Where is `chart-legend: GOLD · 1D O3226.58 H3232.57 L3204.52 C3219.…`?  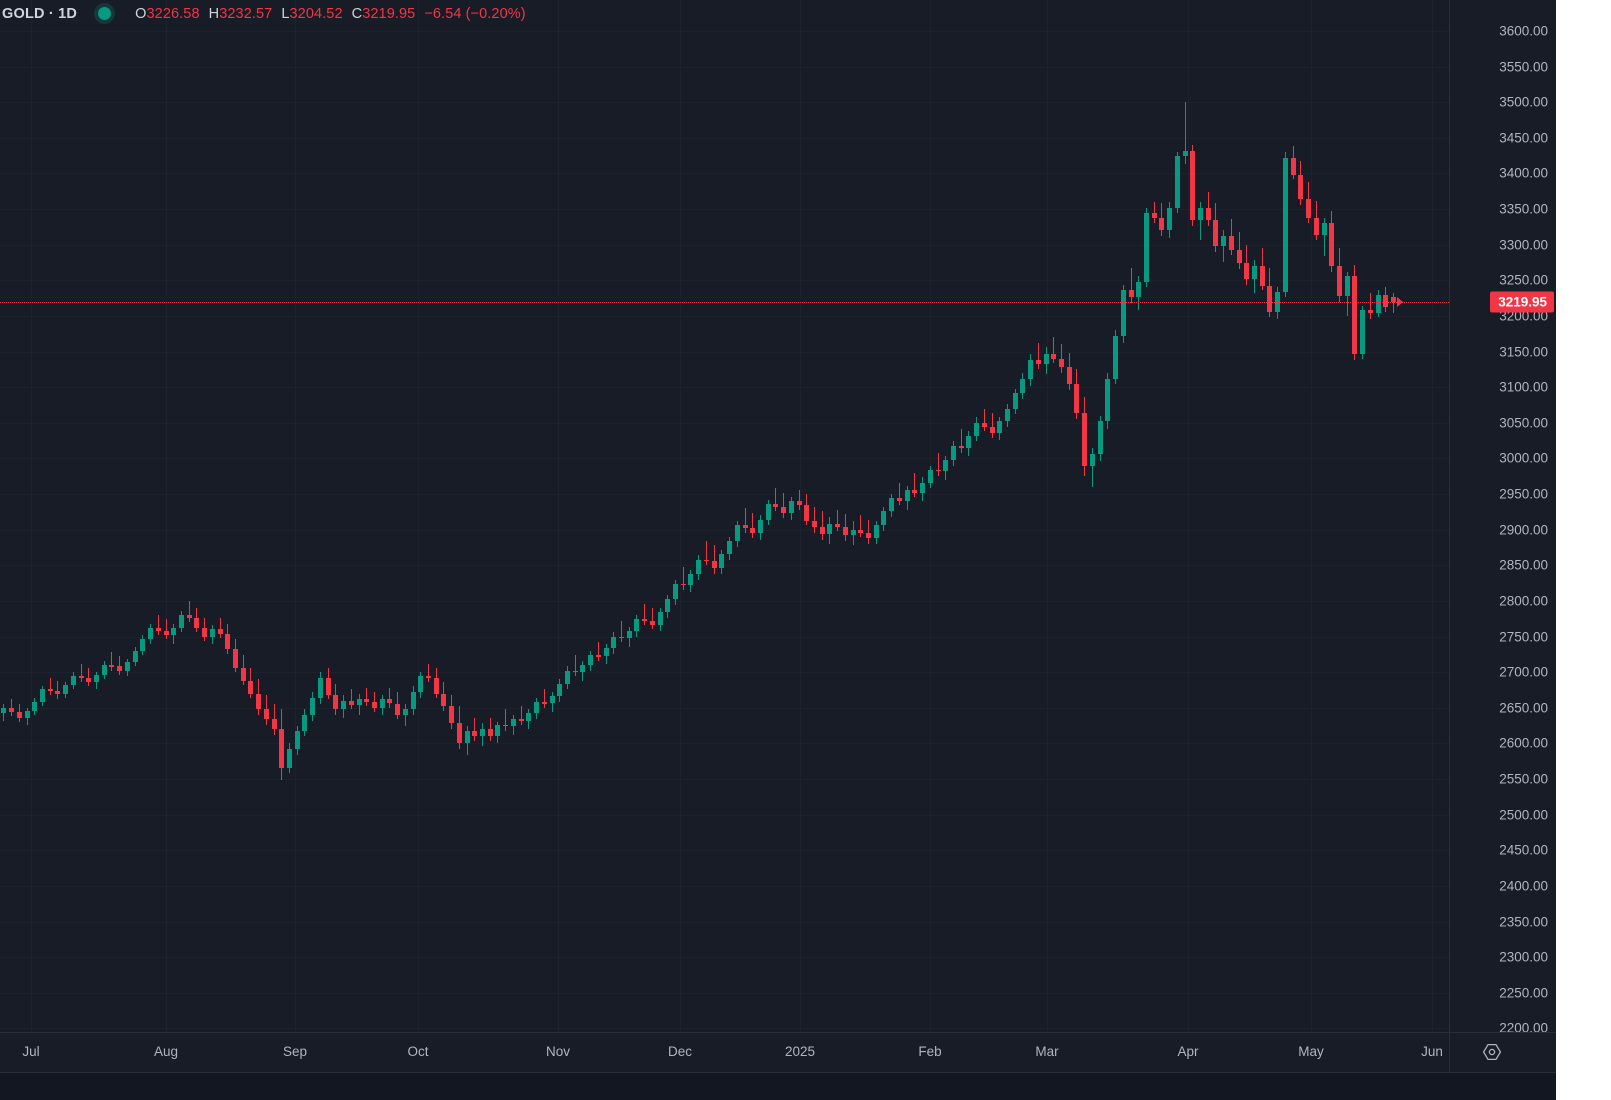 chart-legend: GOLD · 1D O3226.58 H3232.57 L3204.52 C3219.… is located at coordinates (263, 13).